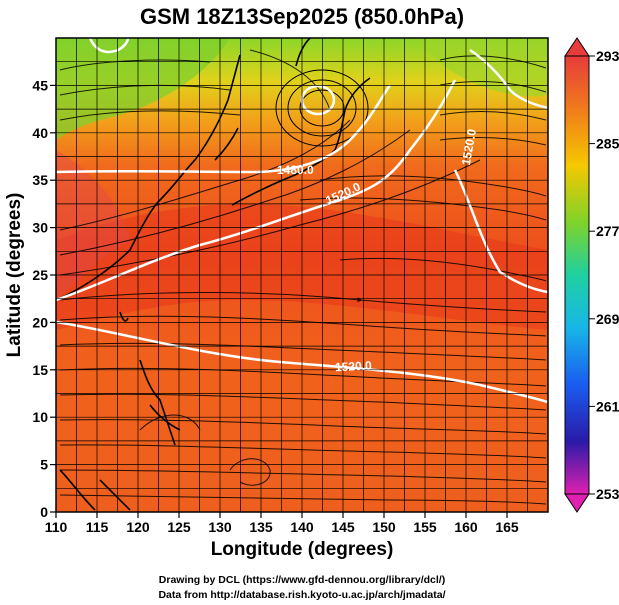 The height and width of the screenshot is (605, 619). I want to click on cold-region-east, so click(484, 67).